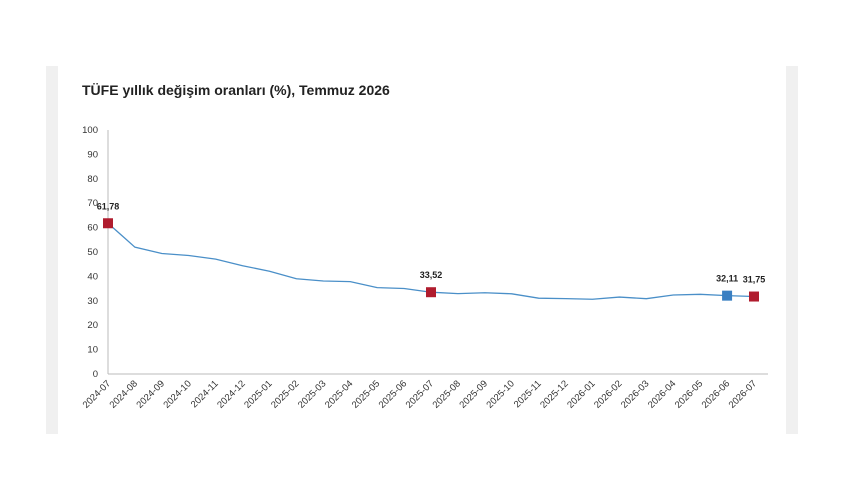 This screenshot has width=860, height=504. I want to click on data-label: 61,78, so click(108, 206).